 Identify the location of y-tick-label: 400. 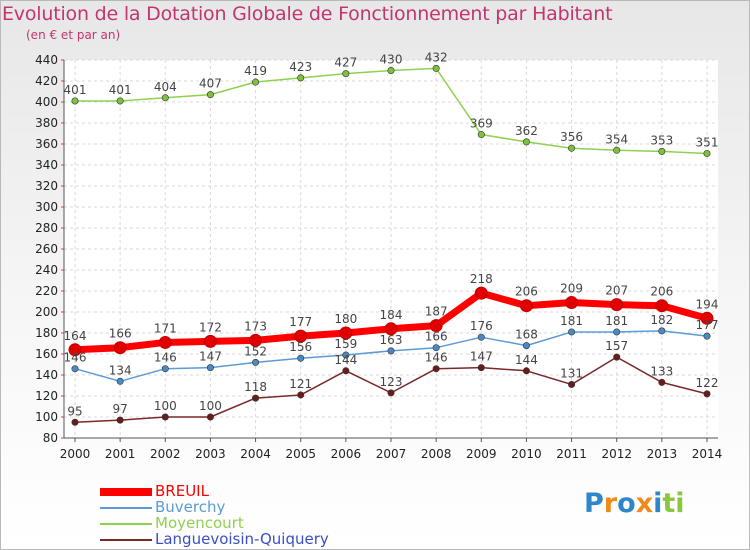
(46, 102).